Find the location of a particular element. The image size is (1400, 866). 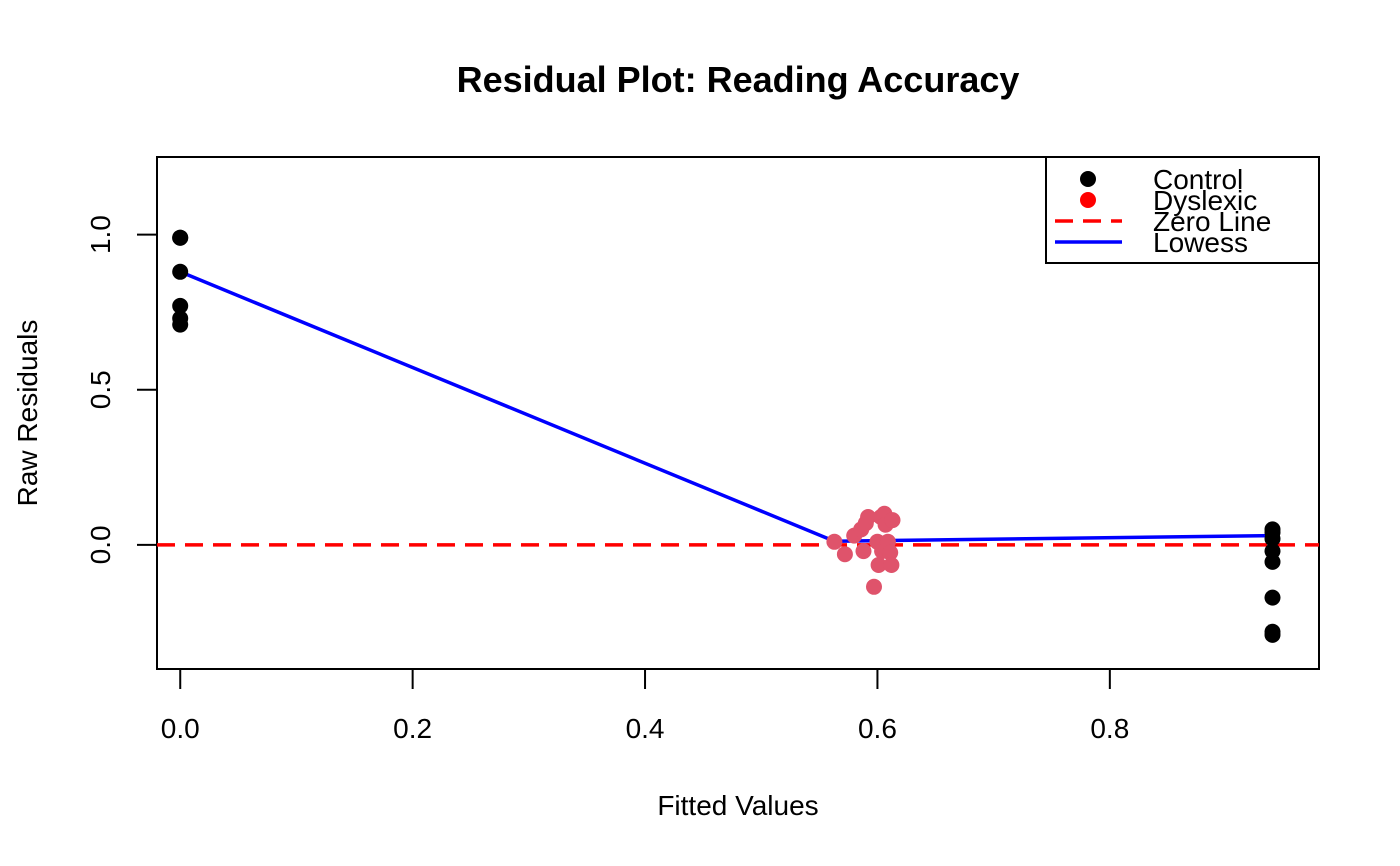

y-axis-label: Raw Residuals is located at coordinates (27, 413).